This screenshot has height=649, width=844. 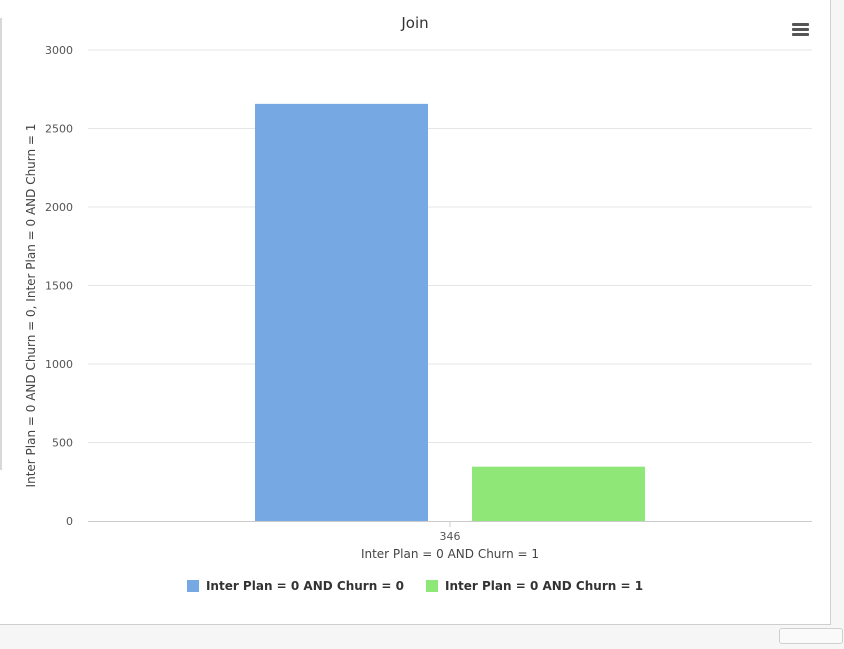 I want to click on horizontal-scrollbar, so click(x=811, y=636).